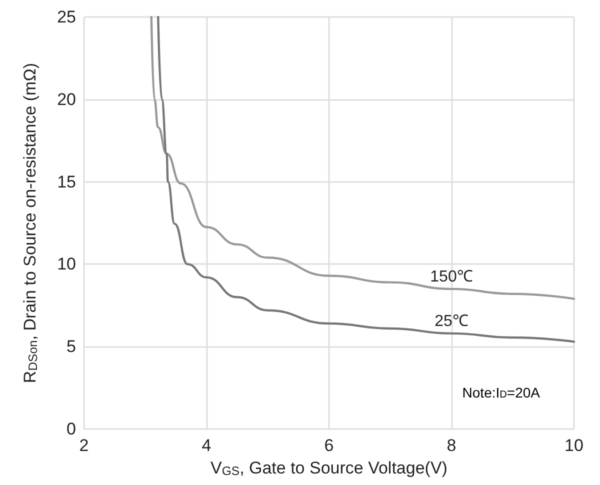 Image resolution: width=600 pixels, height=485 pixels. I want to click on x-tick-label: 8, so click(451, 445).